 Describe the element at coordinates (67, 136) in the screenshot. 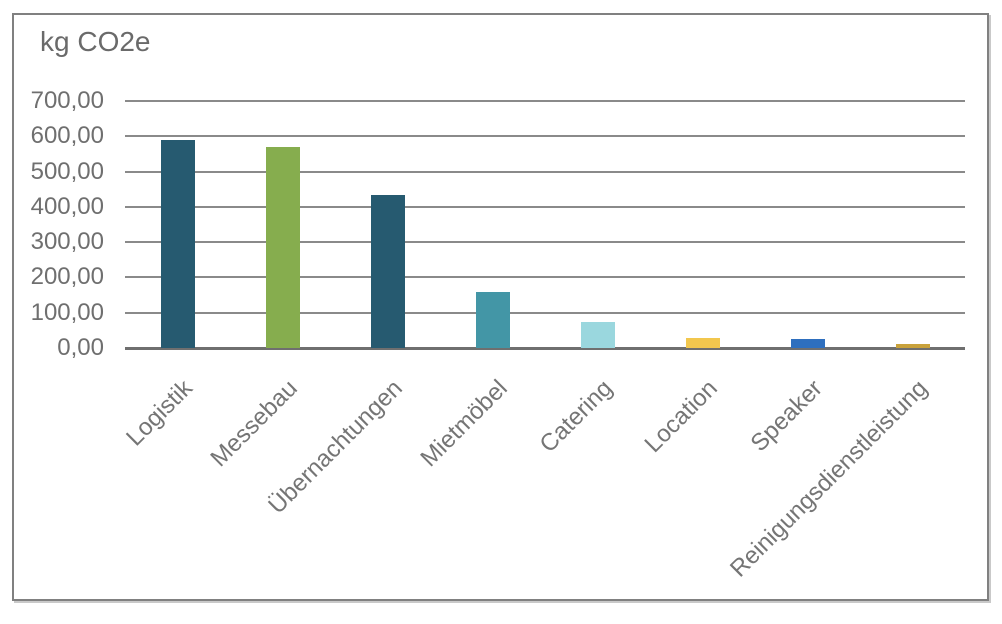

I see `y-tick-label: 600,00` at that location.